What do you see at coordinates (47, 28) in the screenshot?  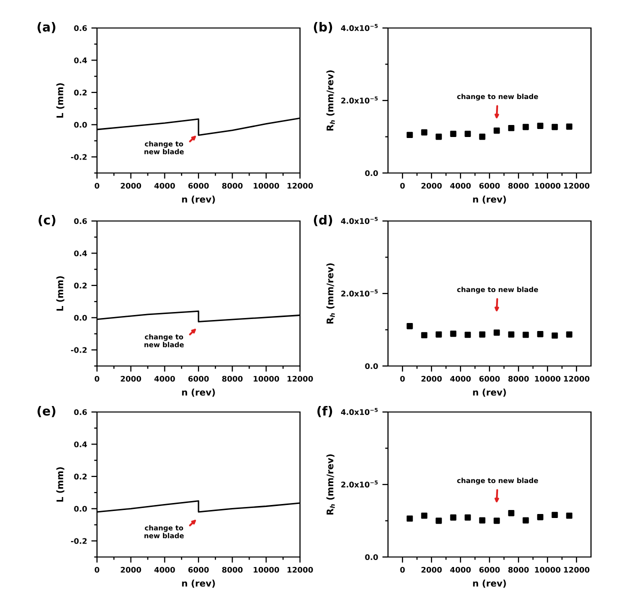 I see `chart-title: (a)` at bounding box center [47, 28].